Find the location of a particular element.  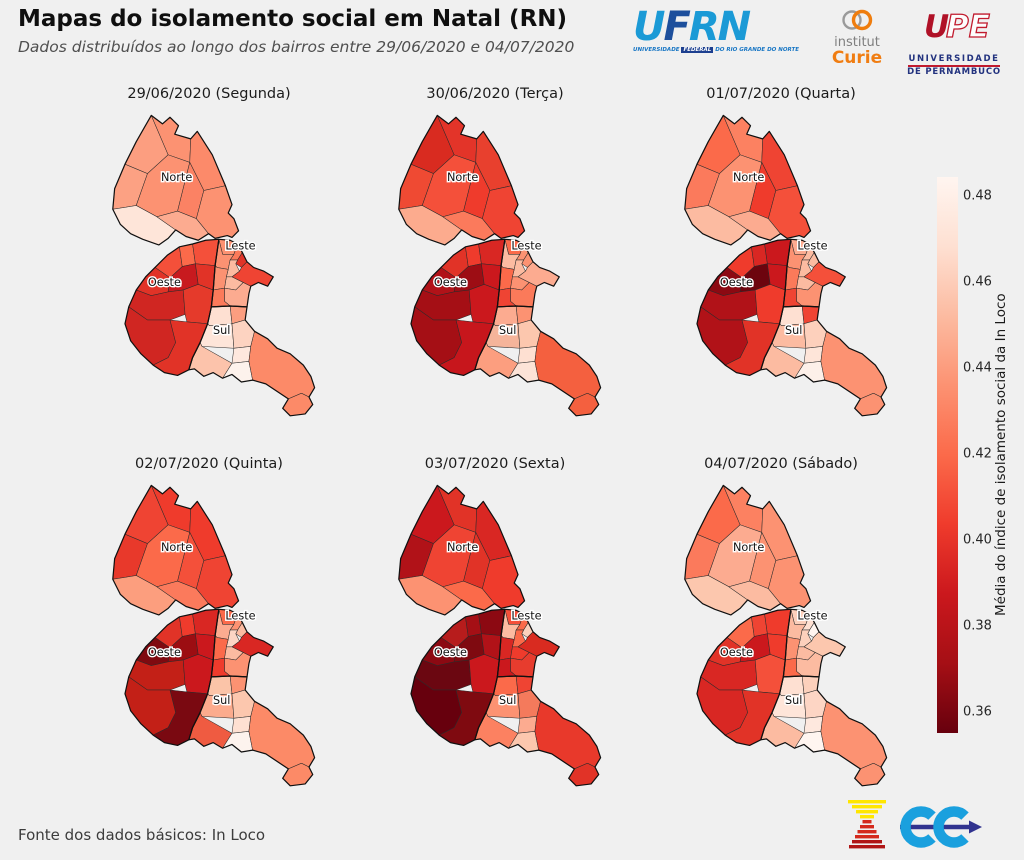

colorbar-gradient is located at coordinates (947, 455).